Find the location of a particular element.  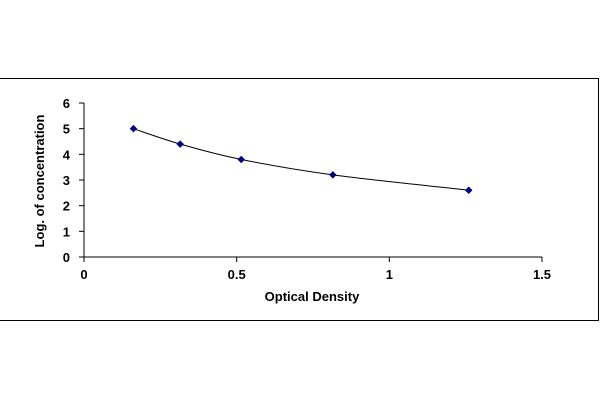

data-marker-layer is located at coordinates (301, 159).